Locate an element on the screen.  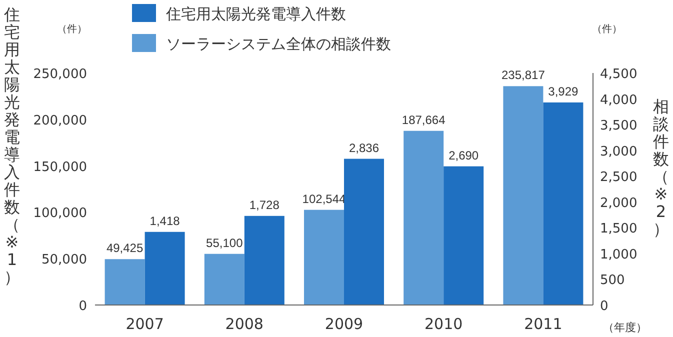
data-label: 1,728 is located at coordinates (264, 205).